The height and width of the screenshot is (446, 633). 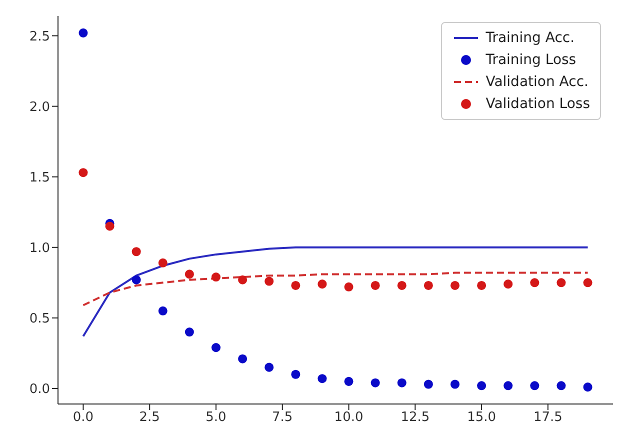 I want to click on x-tick-label: 0.0, so click(x=83, y=418).